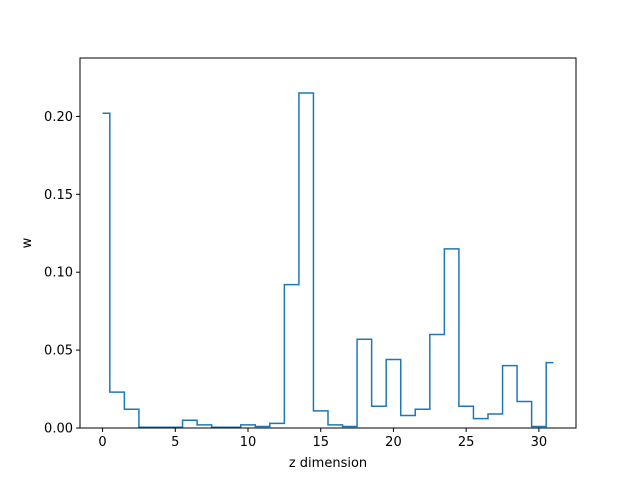  Describe the element at coordinates (328, 463) in the screenshot. I see `x-axis-label: z dimension` at that location.